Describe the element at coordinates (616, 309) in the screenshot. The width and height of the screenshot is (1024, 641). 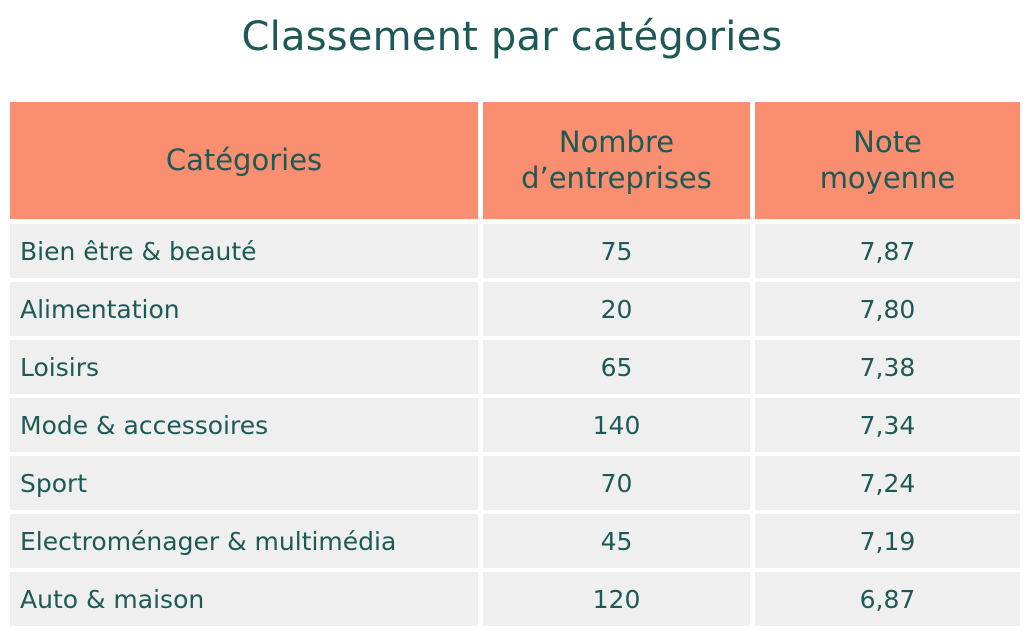
I see `company-count-cell: 20` at that location.